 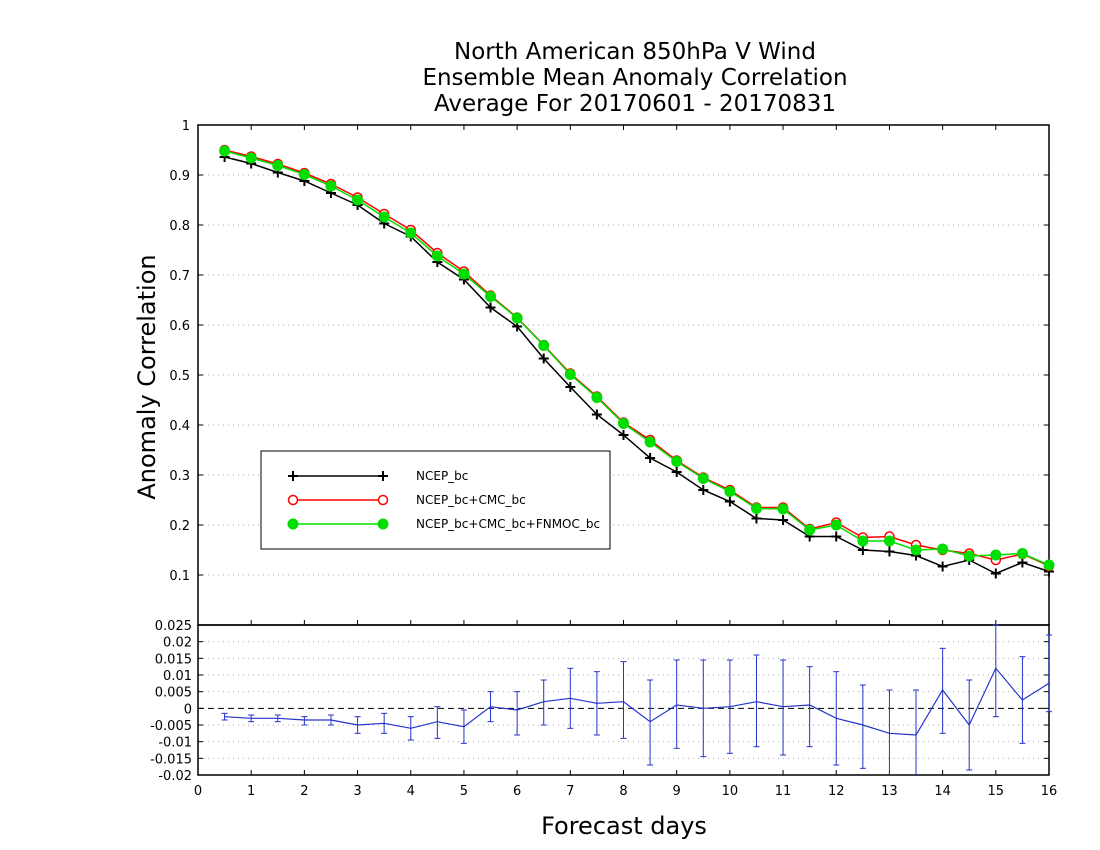 What do you see at coordinates (836, 791) in the screenshot?
I see `x-tick-label: 12` at bounding box center [836, 791].